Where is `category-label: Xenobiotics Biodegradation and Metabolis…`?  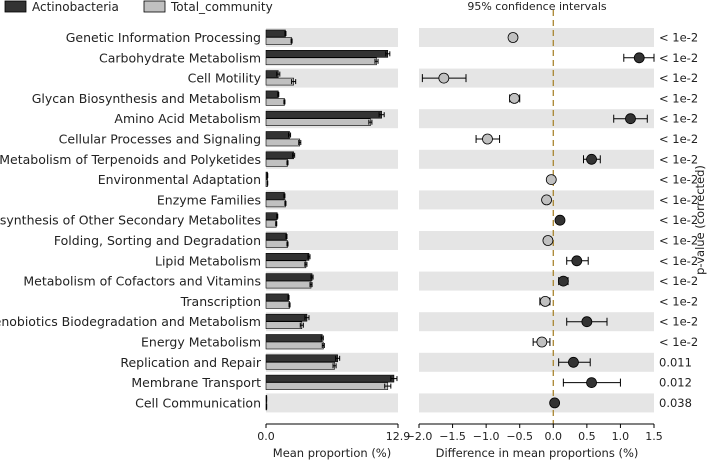
category-label: Xenobiotics Biodegradation and Metabolis… is located at coordinates (130, 321).